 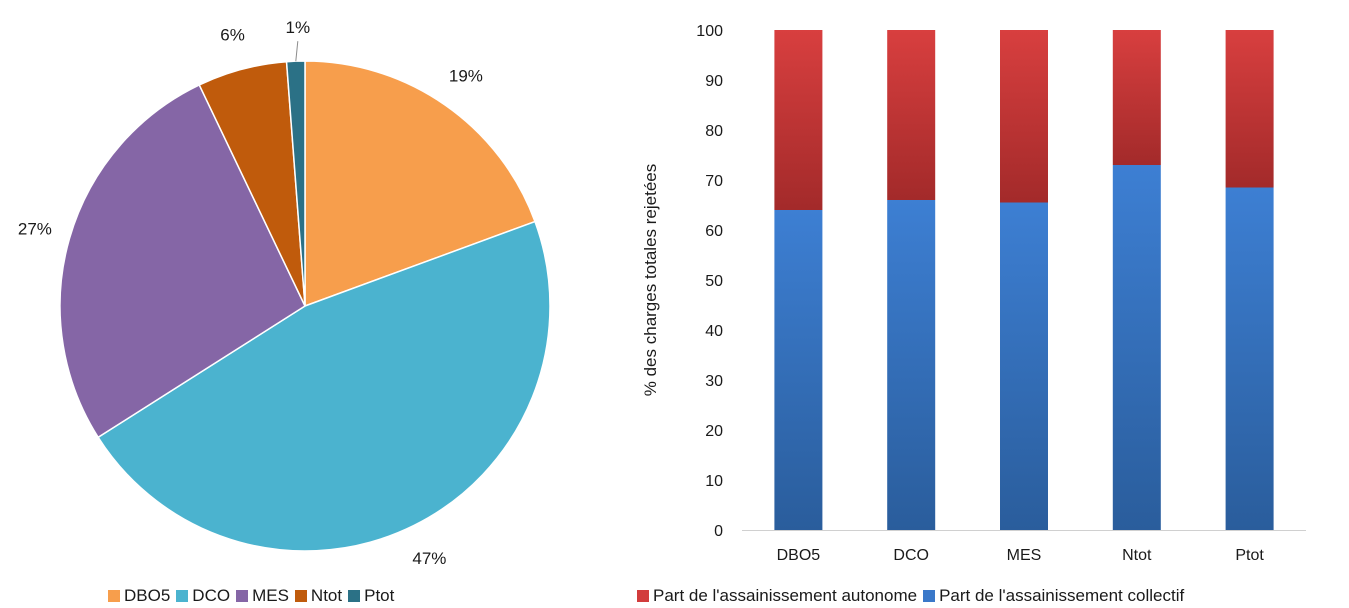 I want to click on bar-legend-label: Part de l'assainissement collectif, so click(x=1062, y=595).